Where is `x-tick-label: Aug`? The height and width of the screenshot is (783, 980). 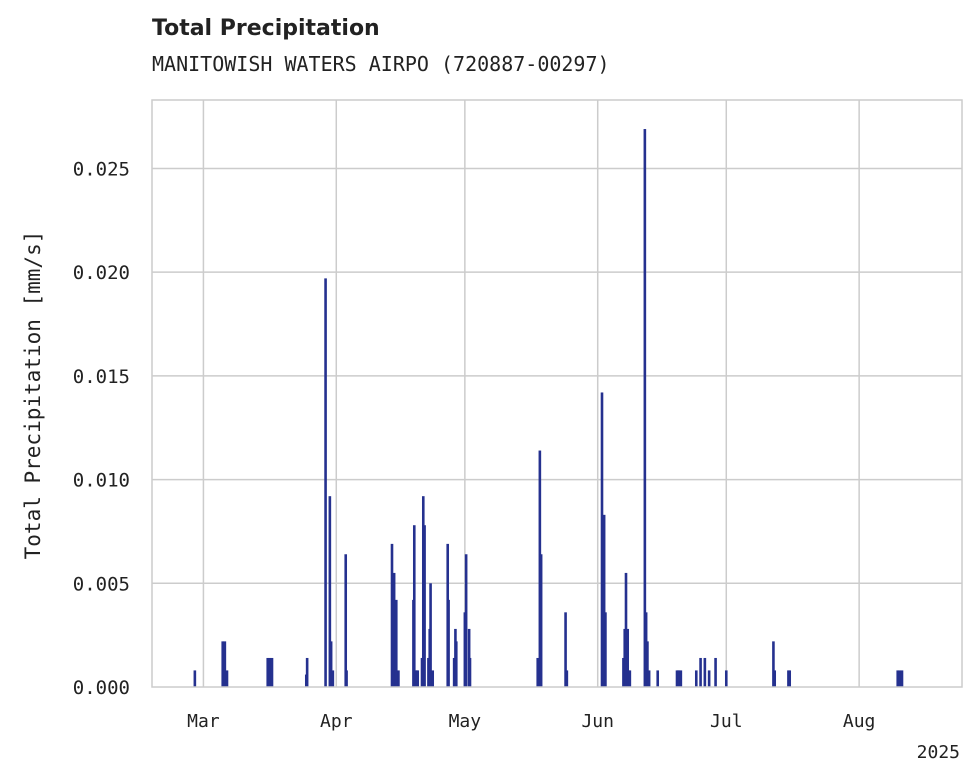
x-tick-label: Aug is located at coordinates (859, 721).